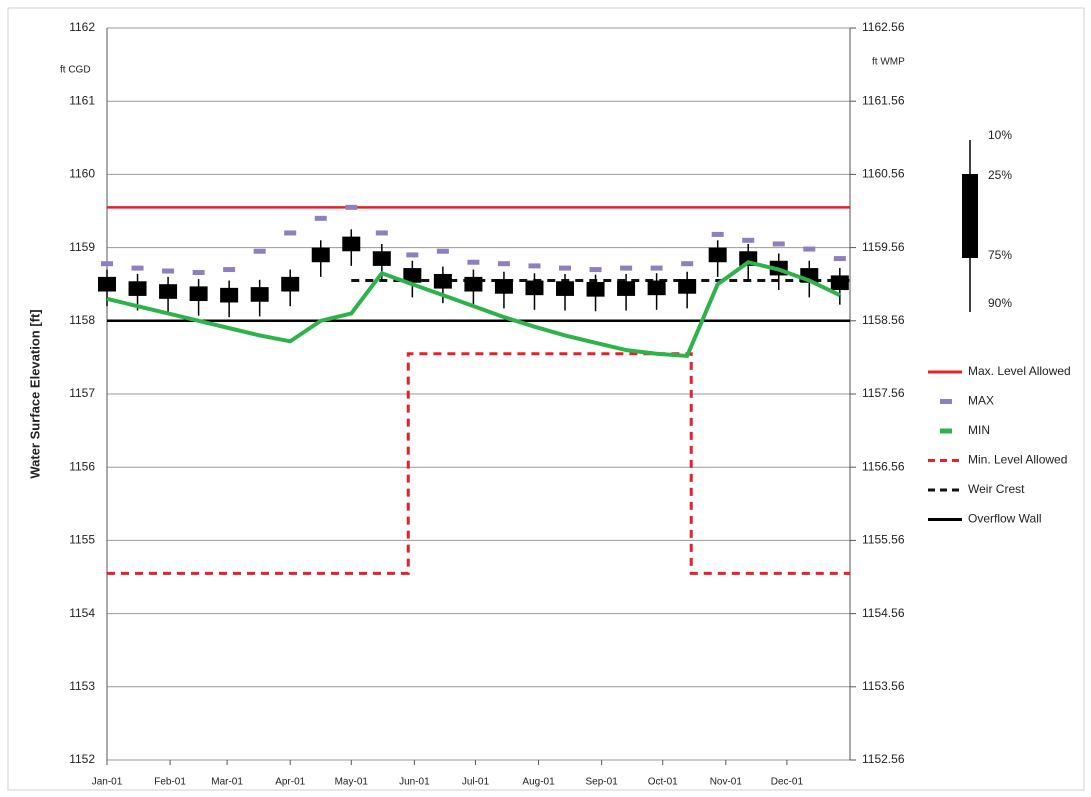 The height and width of the screenshot is (797, 1091). Describe the element at coordinates (227, 782) in the screenshot. I see `x-tick-label: Mar-01` at that location.